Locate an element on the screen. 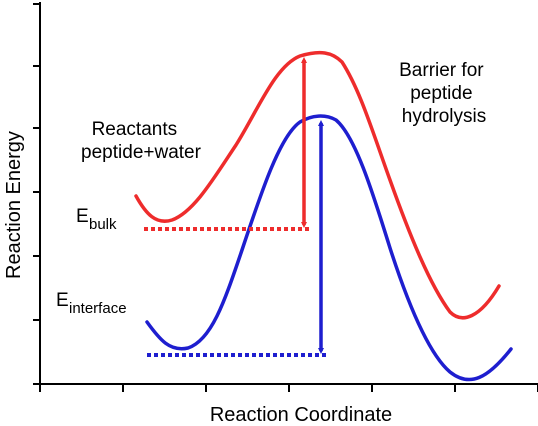 This screenshot has height=426, width=538. barrier-label: Barrier for peptide hydrolysis is located at coordinates (444, 93).